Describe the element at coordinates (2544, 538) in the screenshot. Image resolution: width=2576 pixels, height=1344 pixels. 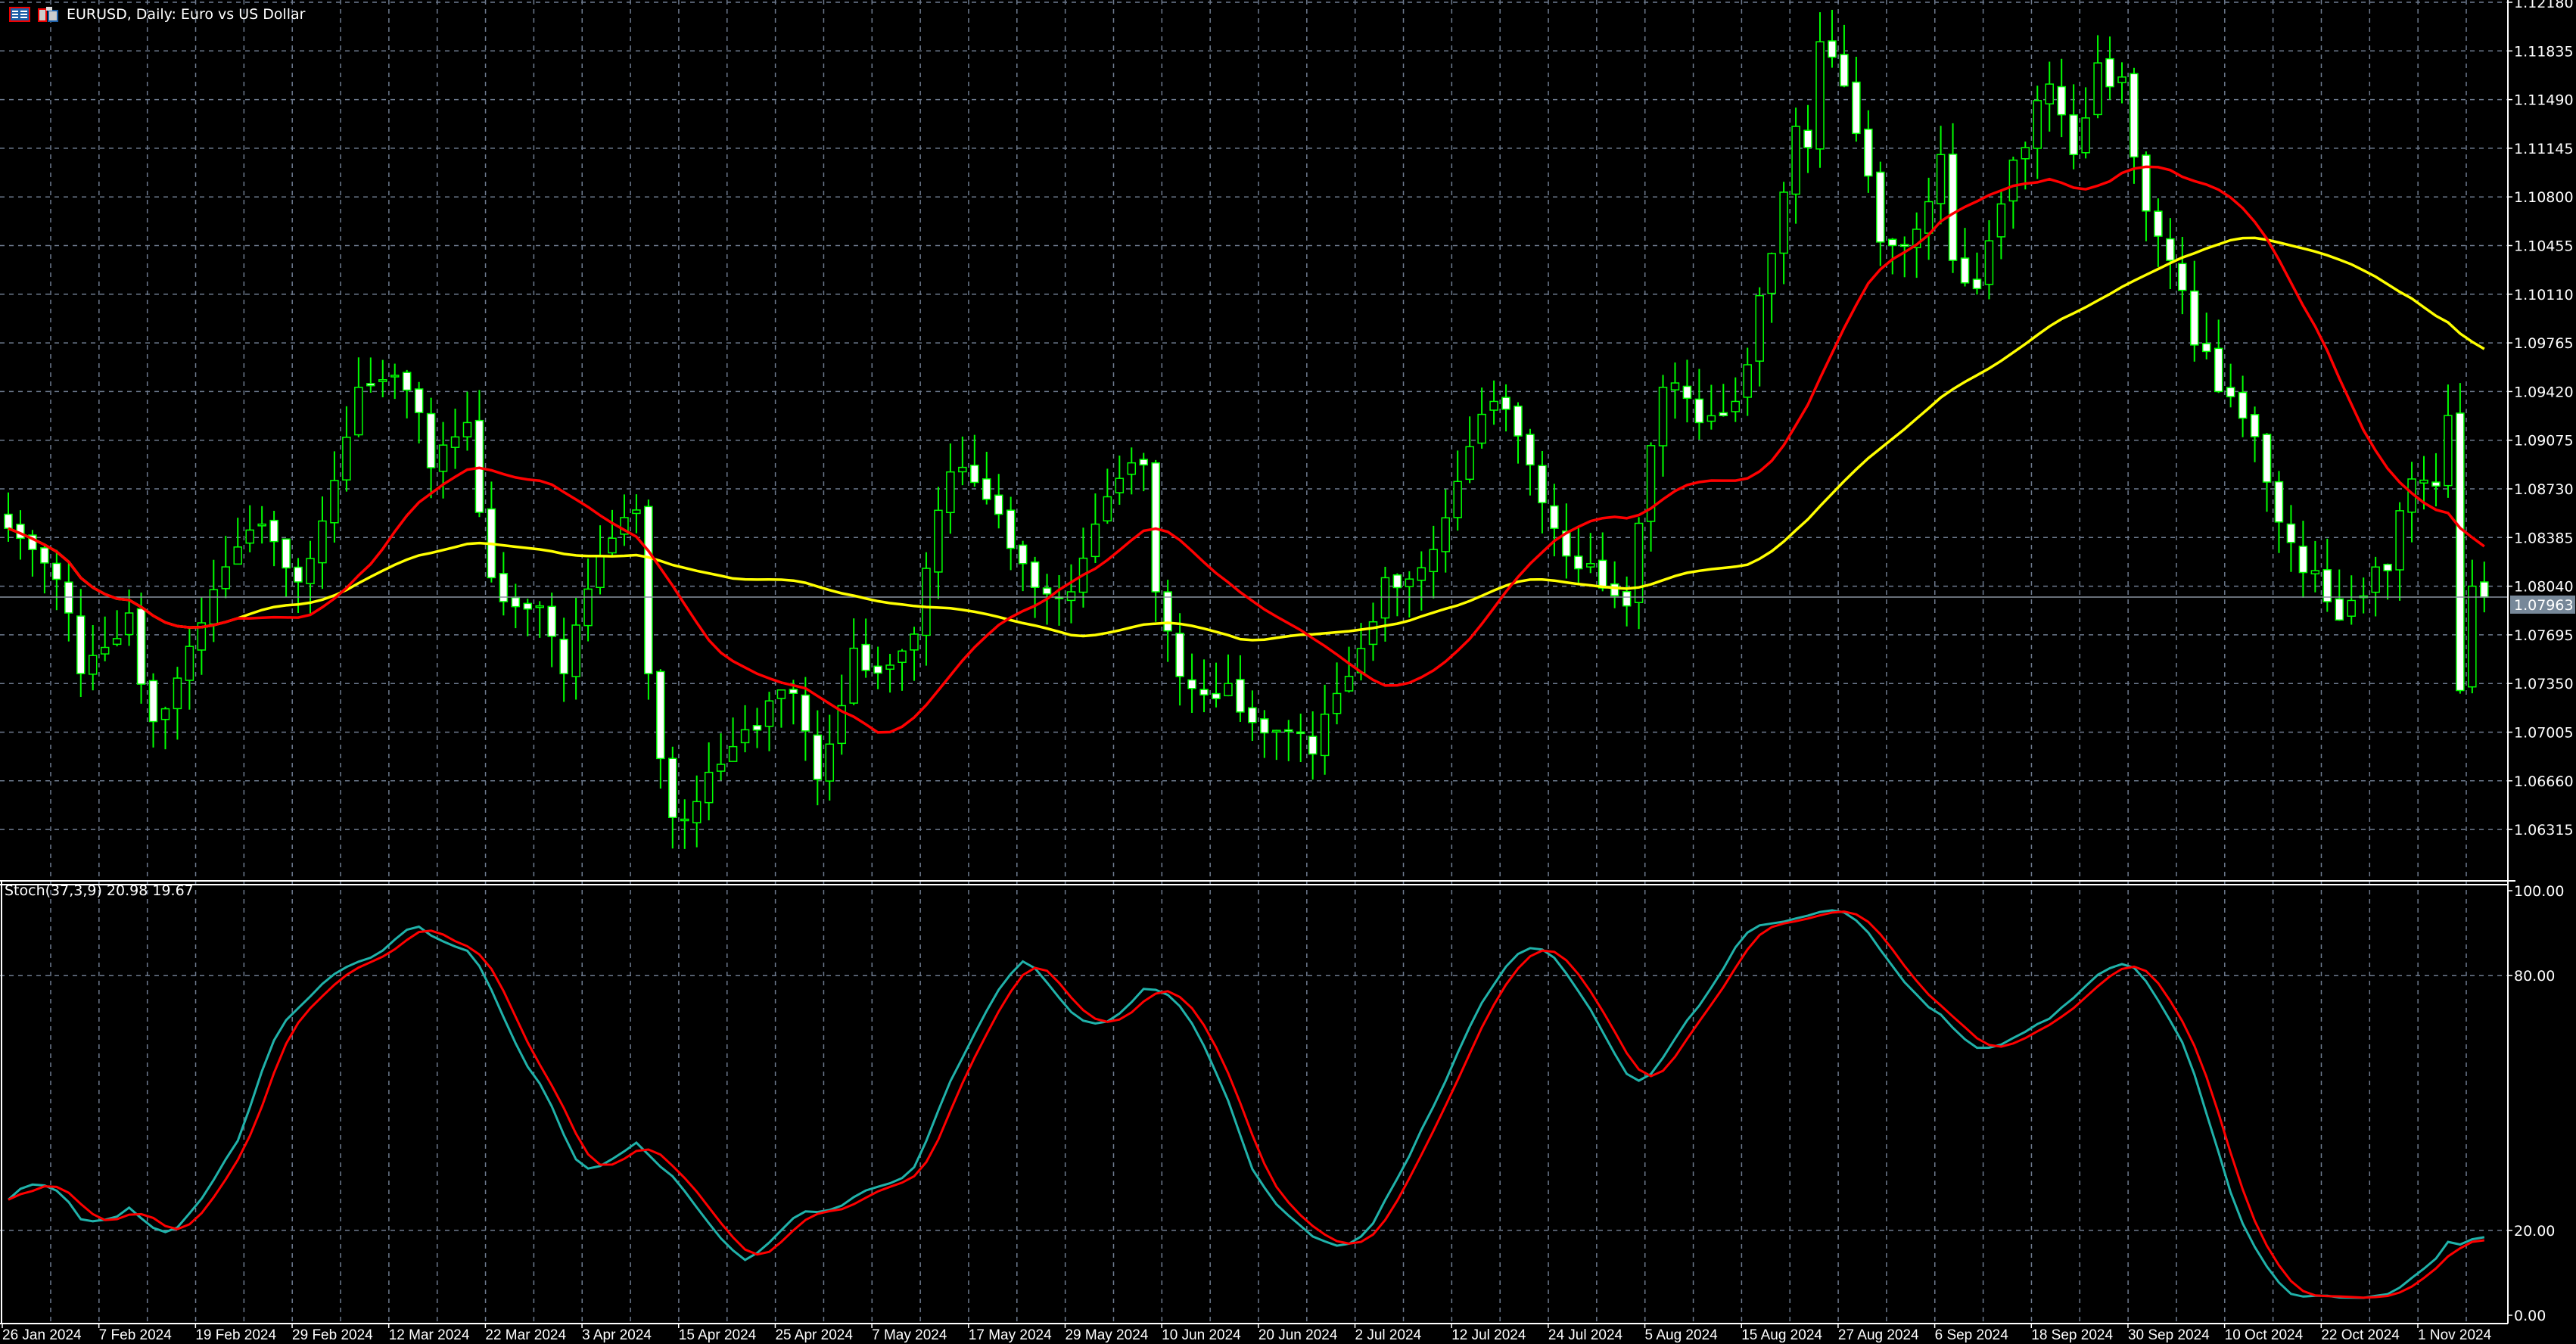
I see `price-tick-label: 1.08385` at that location.